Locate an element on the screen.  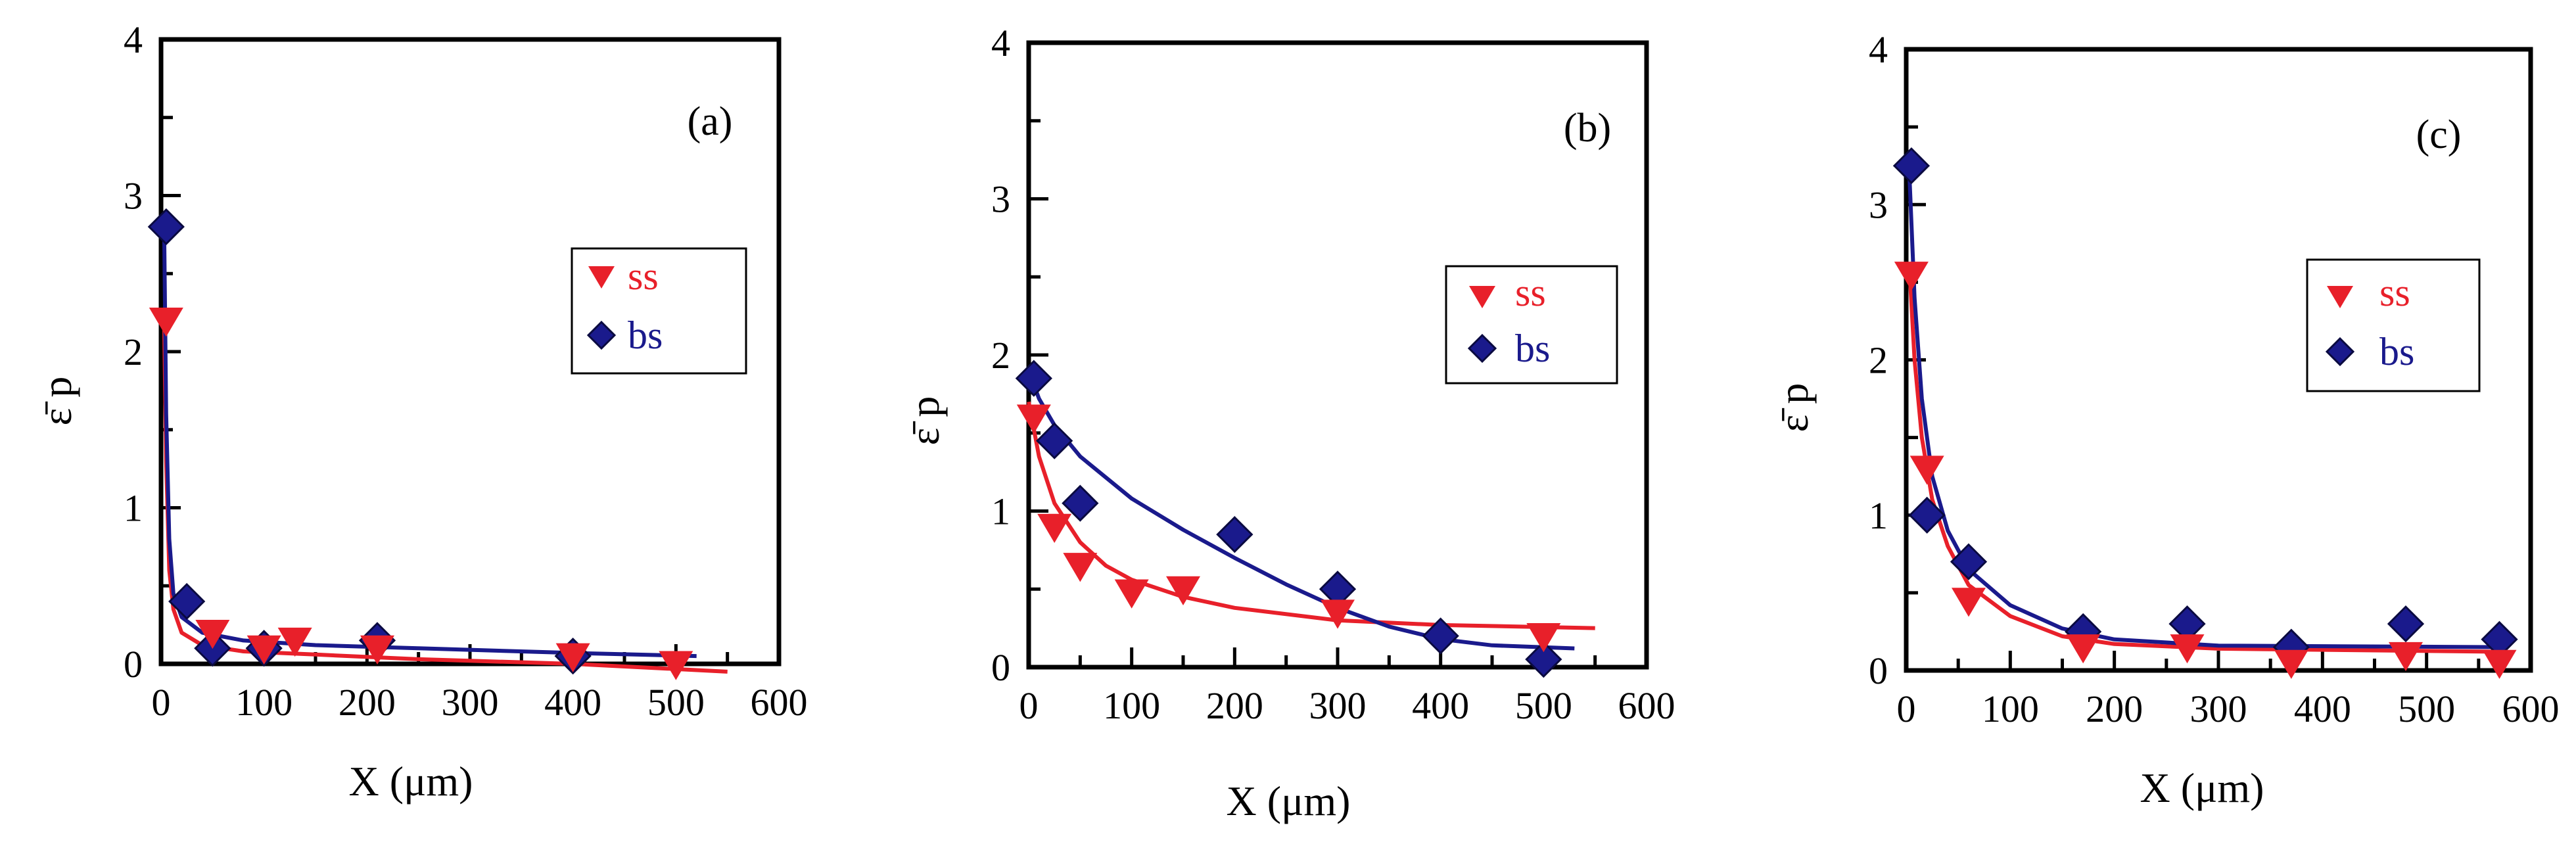
panel-b-x-tick-label-4: 400 is located at coordinates (1441, 705).